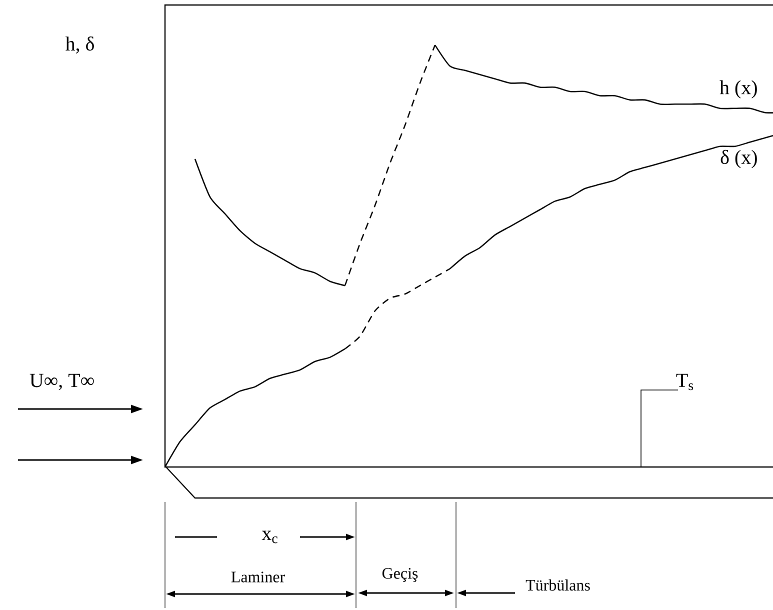 Image resolution: width=773 pixels, height=610 pixels. Describe the element at coordinates (738, 159) in the screenshot. I see `series-label: δ (x)` at that location.